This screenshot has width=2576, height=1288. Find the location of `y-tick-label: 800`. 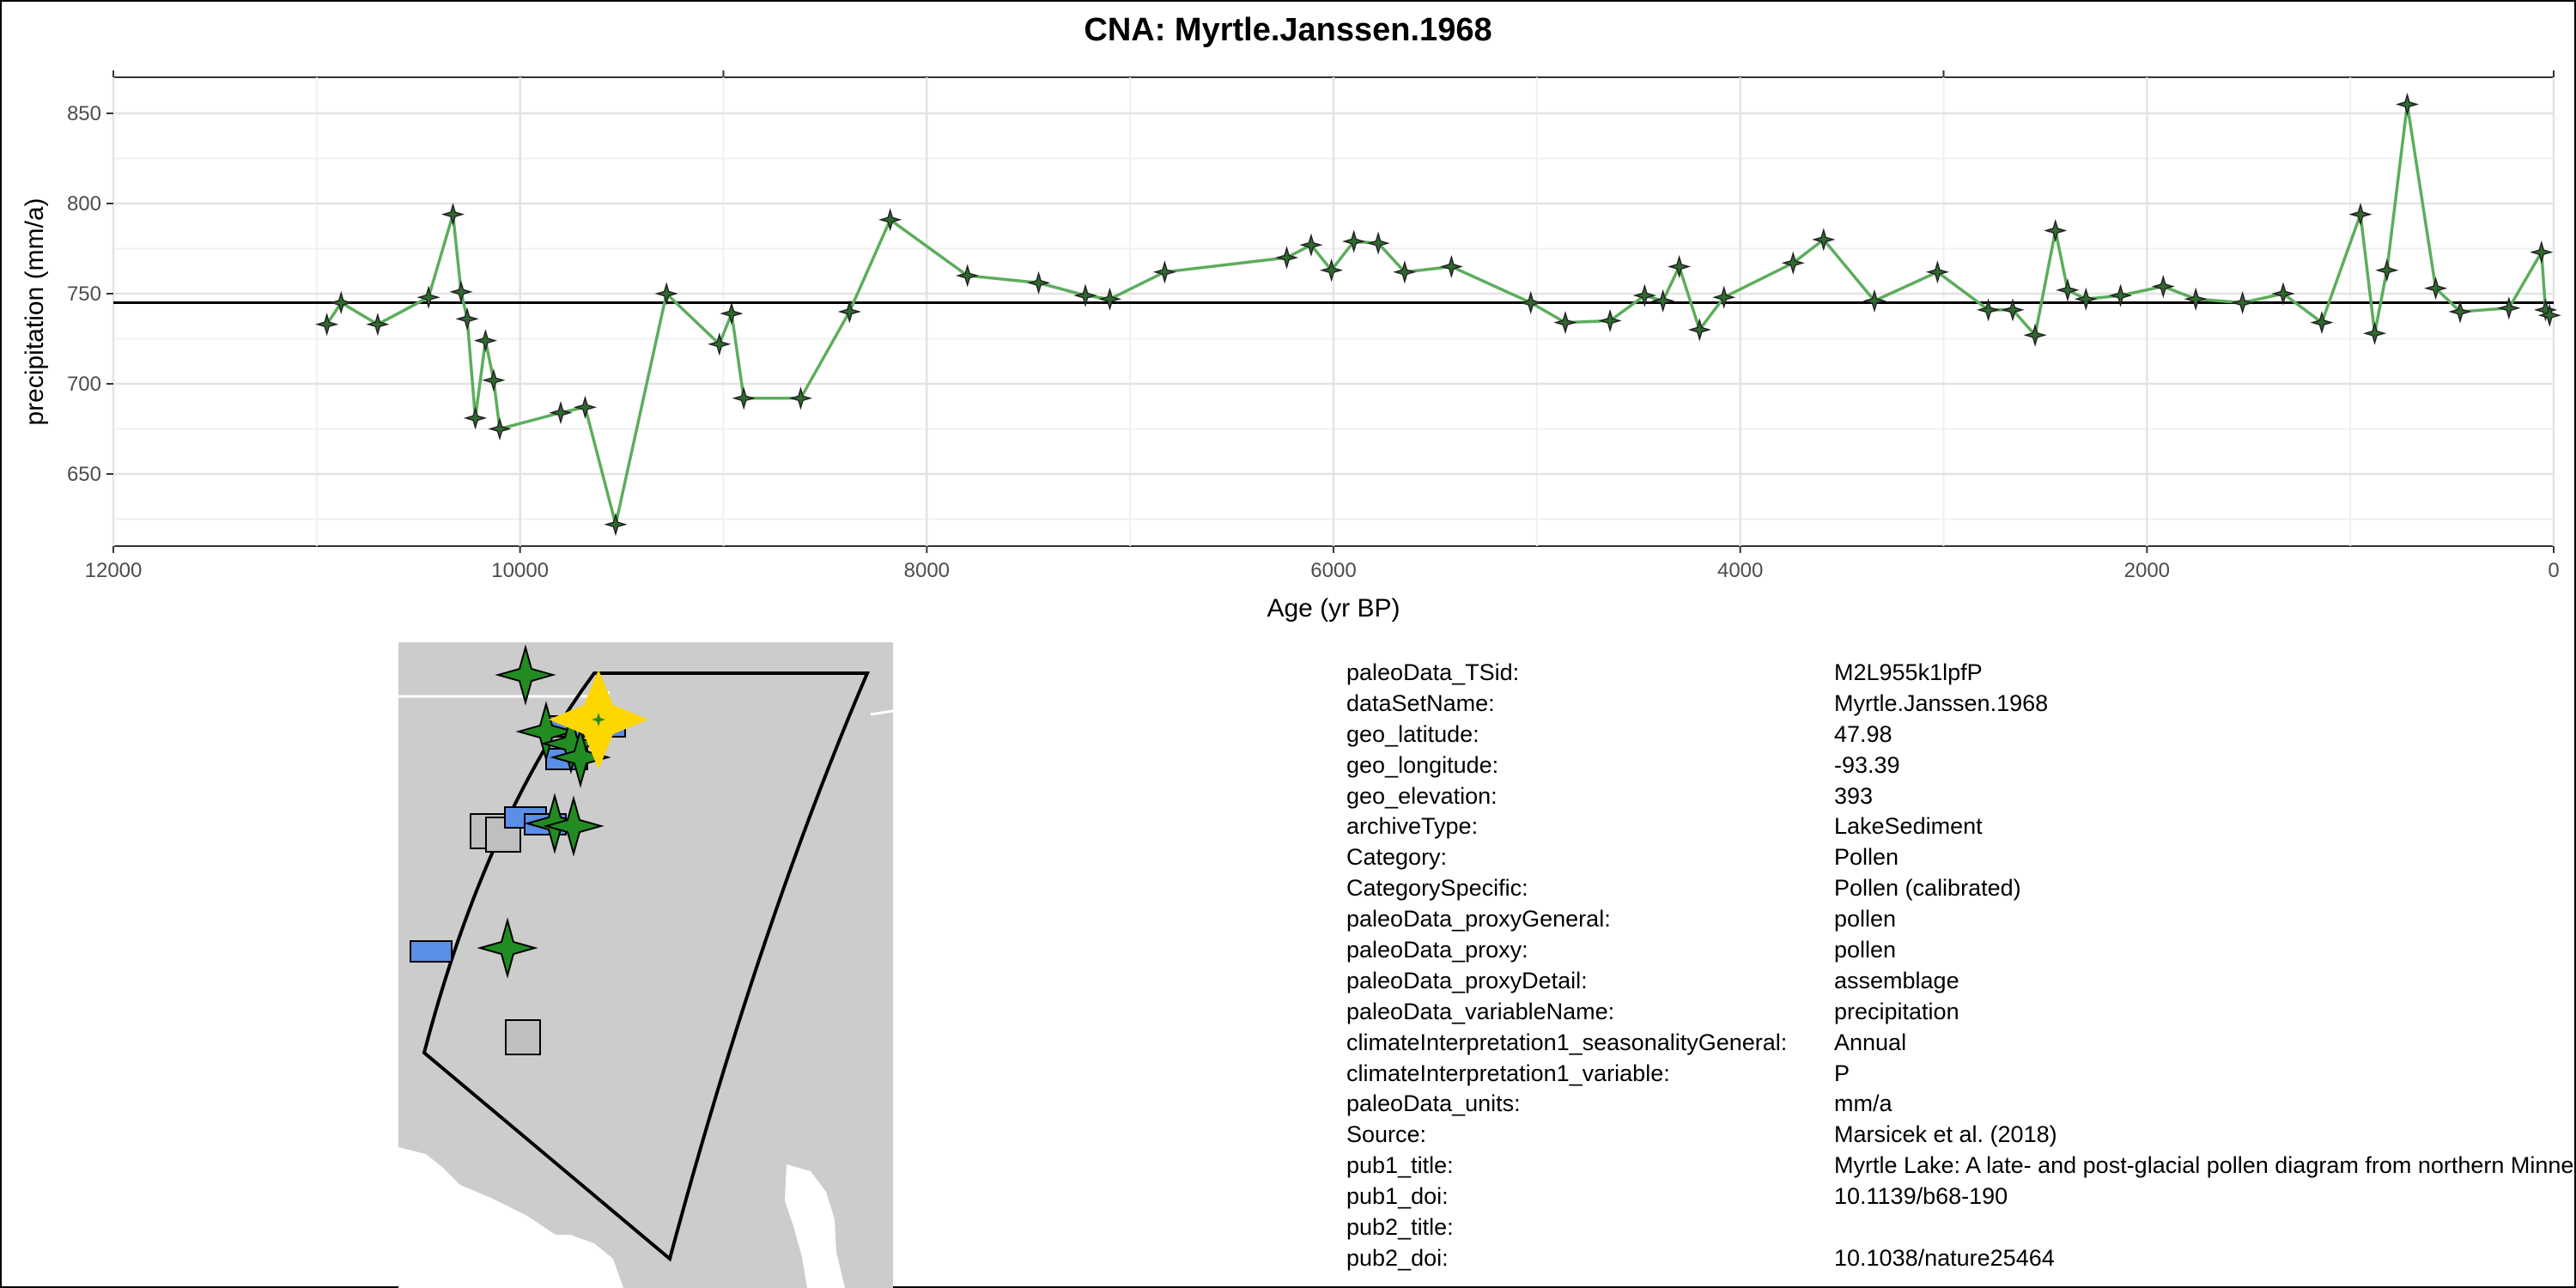

y-tick-label: 800 is located at coordinates (84, 204).